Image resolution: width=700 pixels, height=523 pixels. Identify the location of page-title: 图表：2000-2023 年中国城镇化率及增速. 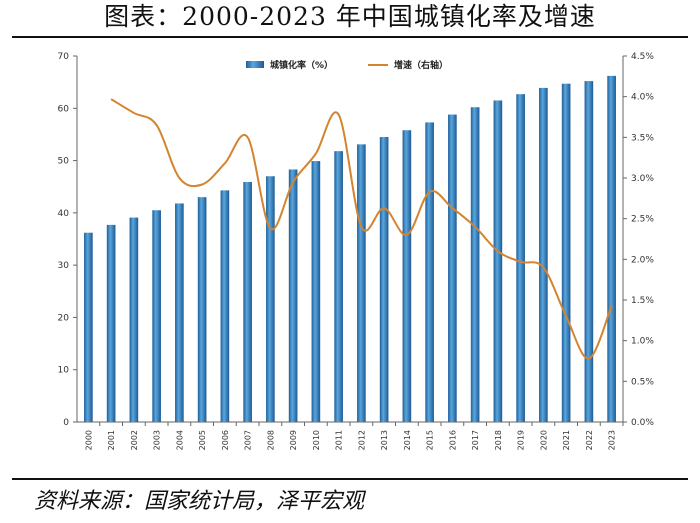
(350, 16).